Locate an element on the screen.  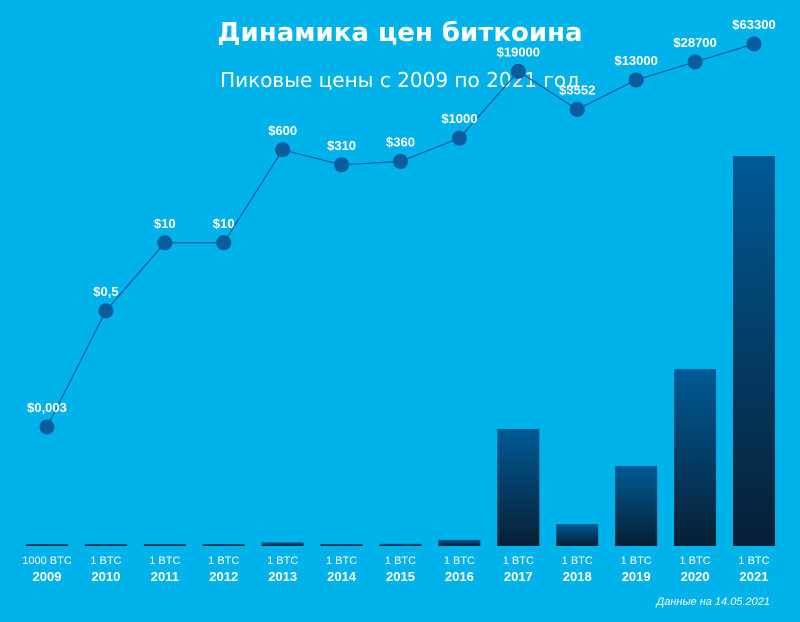
price-label-2017: $19000 is located at coordinates (518, 51).